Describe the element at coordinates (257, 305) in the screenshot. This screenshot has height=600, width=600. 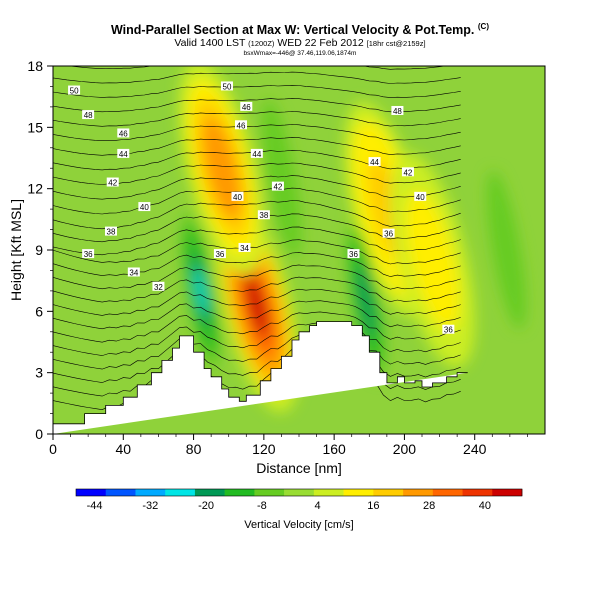
I see `updraft-contour` at that location.